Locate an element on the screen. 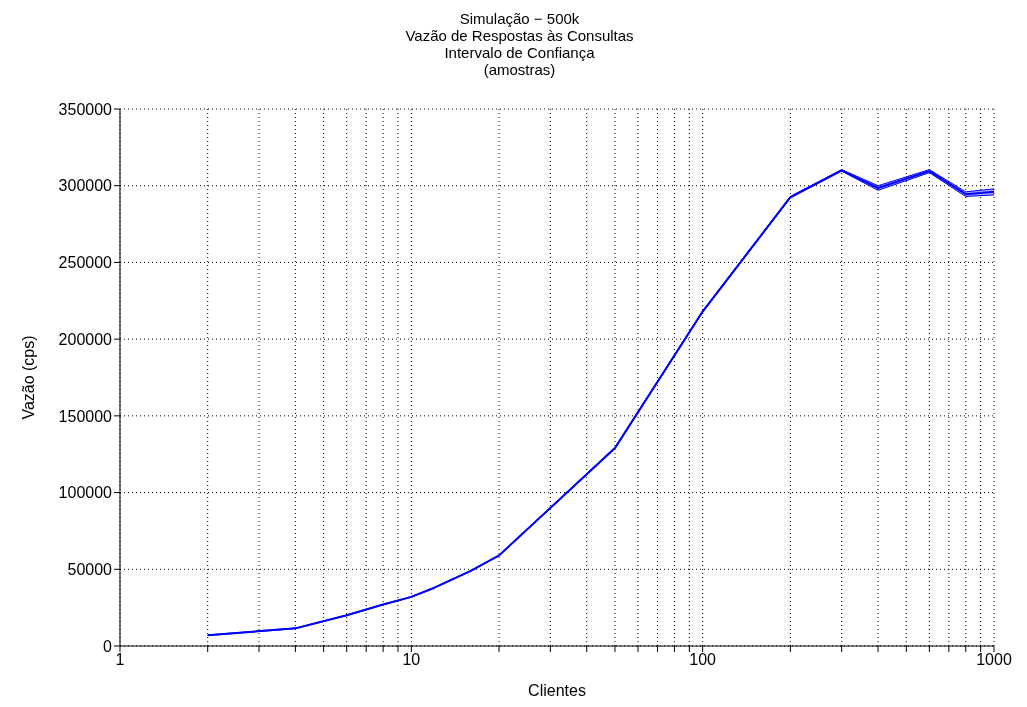 This screenshot has height=707, width=1027. y-tick-label: 100000 is located at coordinates (85, 493).